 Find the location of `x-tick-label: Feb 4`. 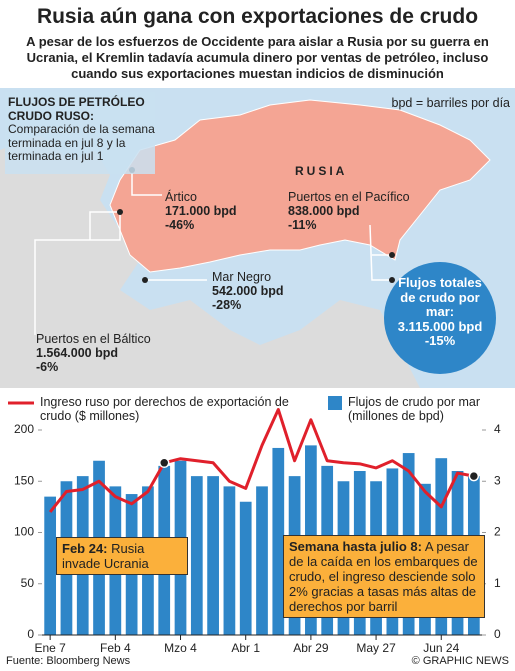

x-tick-label: Feb 4 is located at coordinates (115, 648).